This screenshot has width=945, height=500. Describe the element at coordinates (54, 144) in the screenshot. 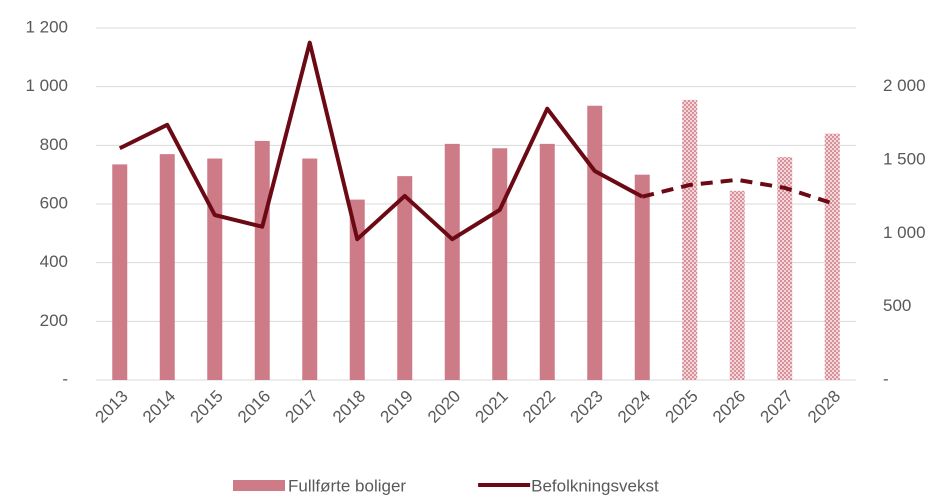

I see `y-tick-label: 800` at that location.